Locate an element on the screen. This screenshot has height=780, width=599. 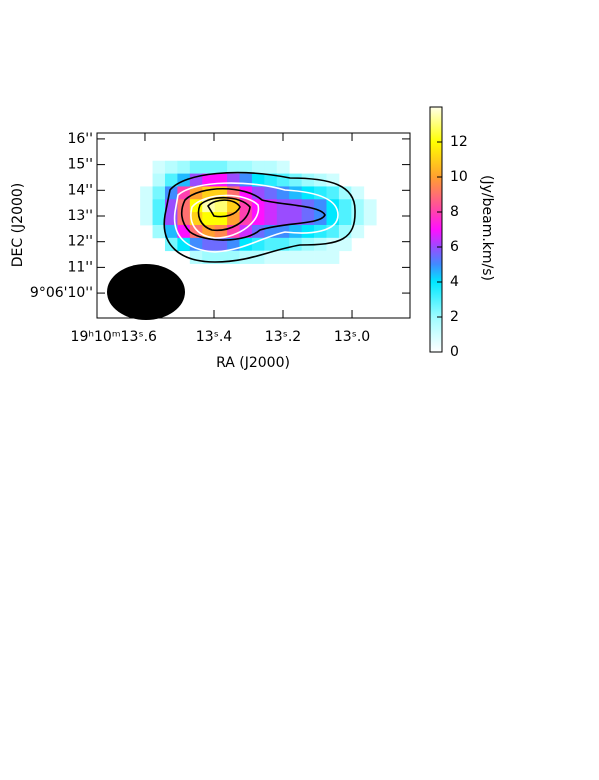
y-tick-label: 11'' is located at coordinates (80, 267).